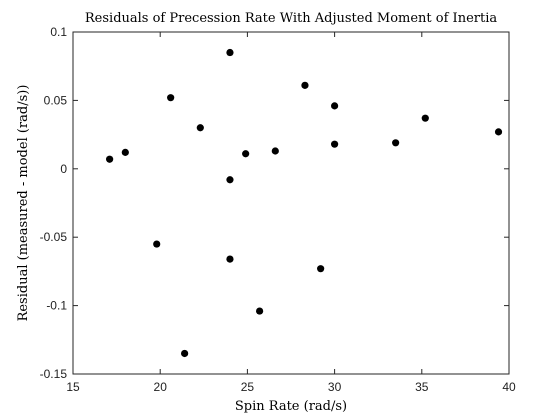  Describe the element at coordinates (509, 387) in the screenshot. I see `x-tick-label: 40` at that location.